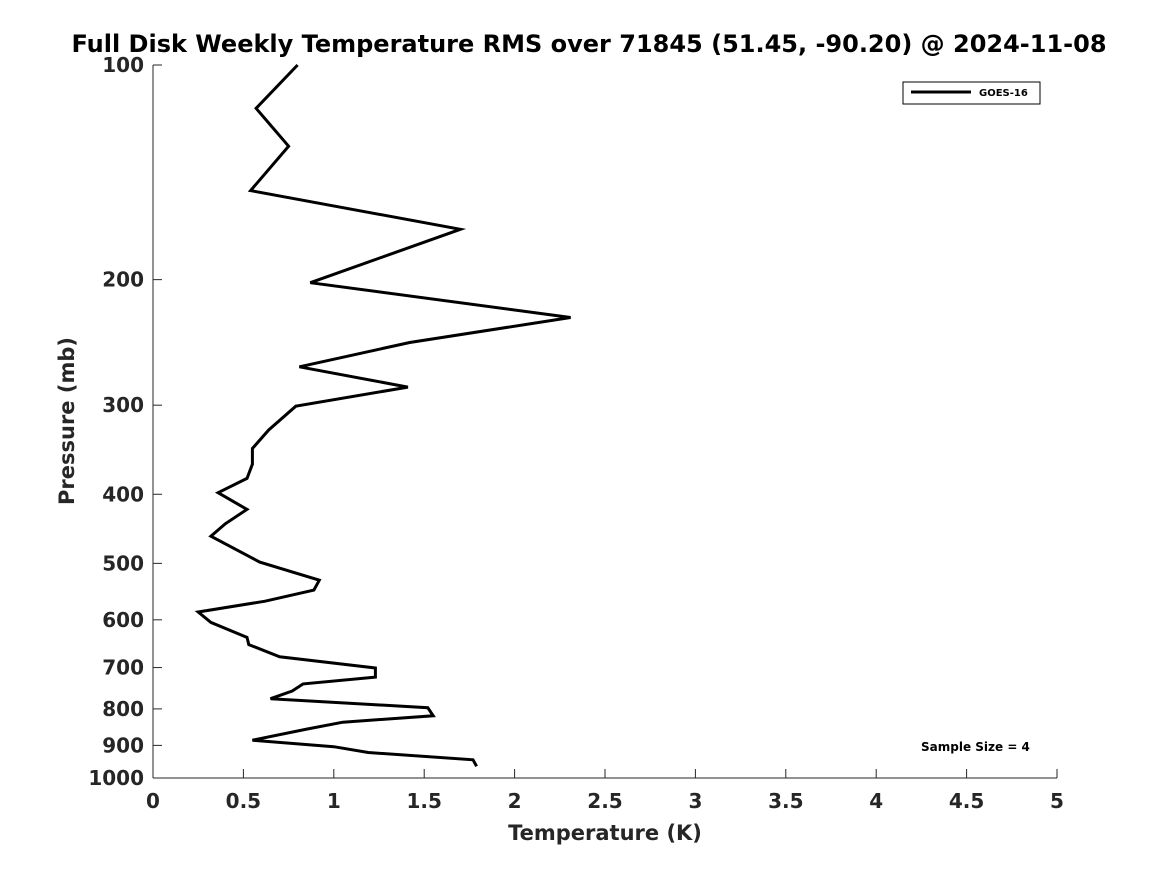 The width and height of the screenshot is (1167, 875). What do you see at coordinates (123, 494) in the screenshot?
I see `y-tick-label: 400` at bounding box center [123, 494].